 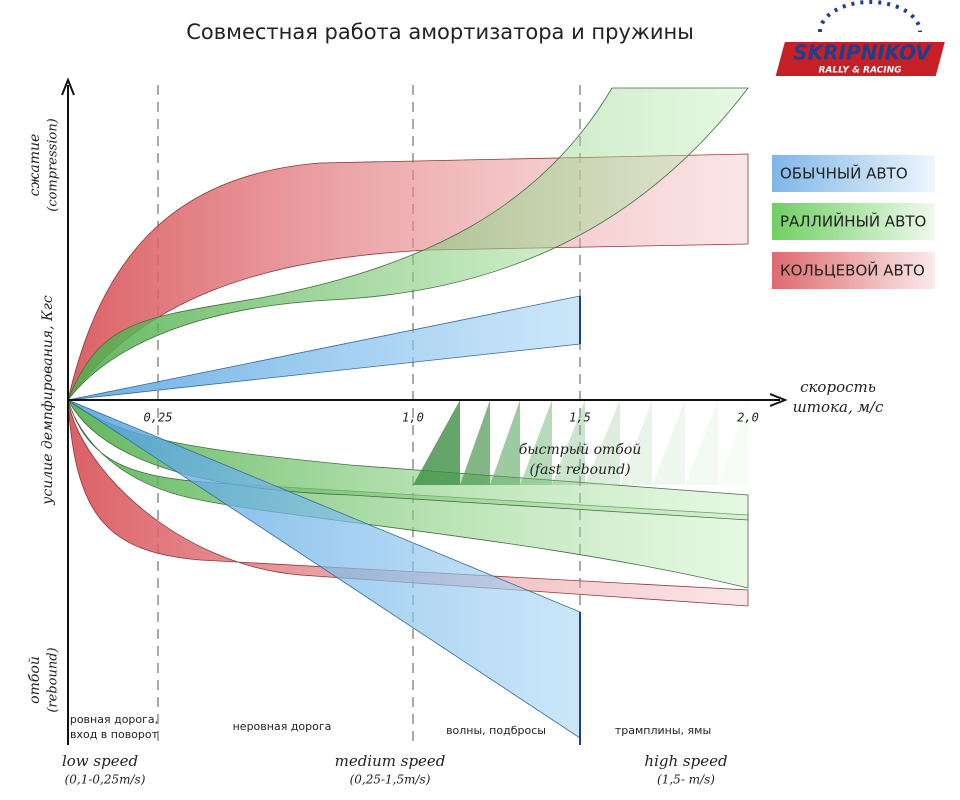 I want to click on title: Совместная работа амортизатора и пружины, so click(x=440, y=32).